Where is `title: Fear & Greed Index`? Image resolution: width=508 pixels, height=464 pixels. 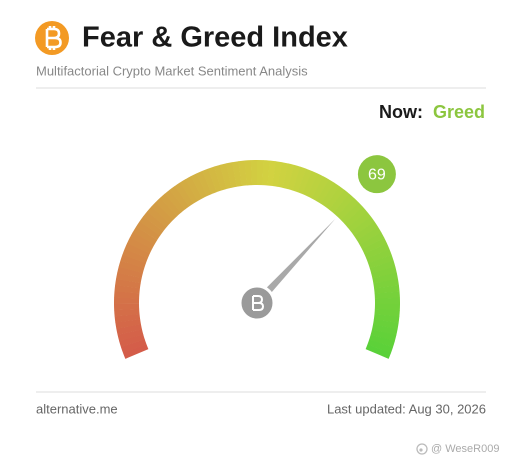
title: Fear & Greed Index is located at coordinates (215, 38).